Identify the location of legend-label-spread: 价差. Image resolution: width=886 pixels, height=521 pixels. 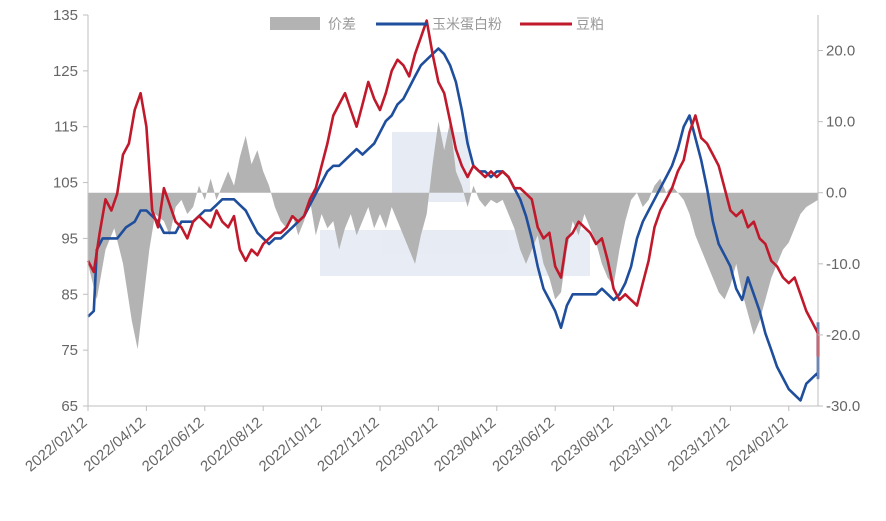
(342, 25).